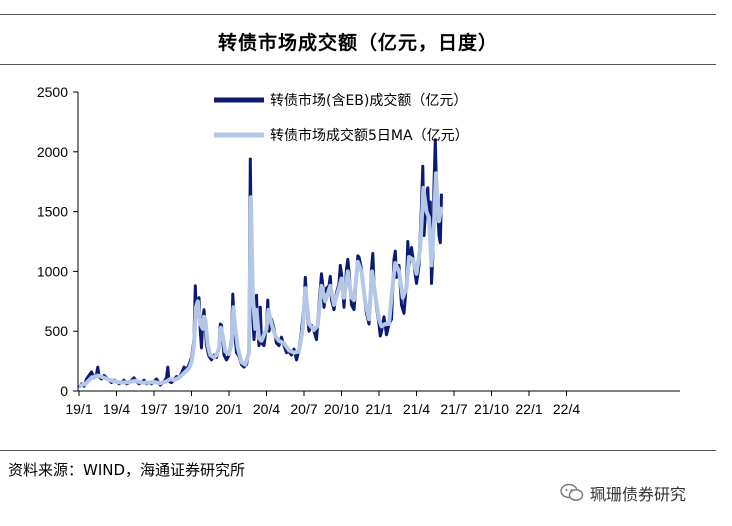 The height and width of the screenshot is (526, 732). Describe the element at coordinates (57, 331) in the screenshot. I see `y-tick-label: 500` at that location.